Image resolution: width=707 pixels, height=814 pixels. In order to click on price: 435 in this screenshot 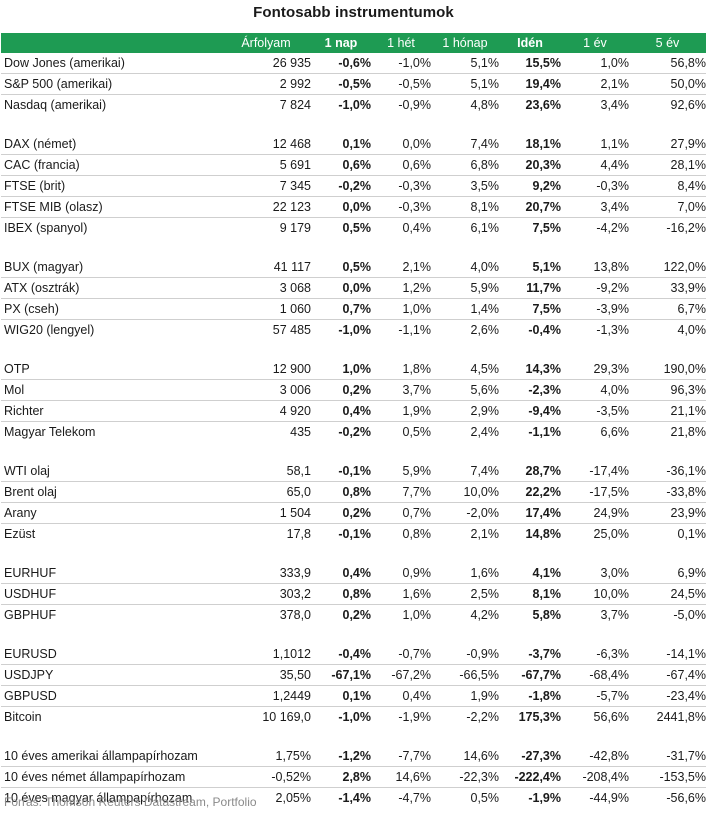, I will do `click(300, 431)`.